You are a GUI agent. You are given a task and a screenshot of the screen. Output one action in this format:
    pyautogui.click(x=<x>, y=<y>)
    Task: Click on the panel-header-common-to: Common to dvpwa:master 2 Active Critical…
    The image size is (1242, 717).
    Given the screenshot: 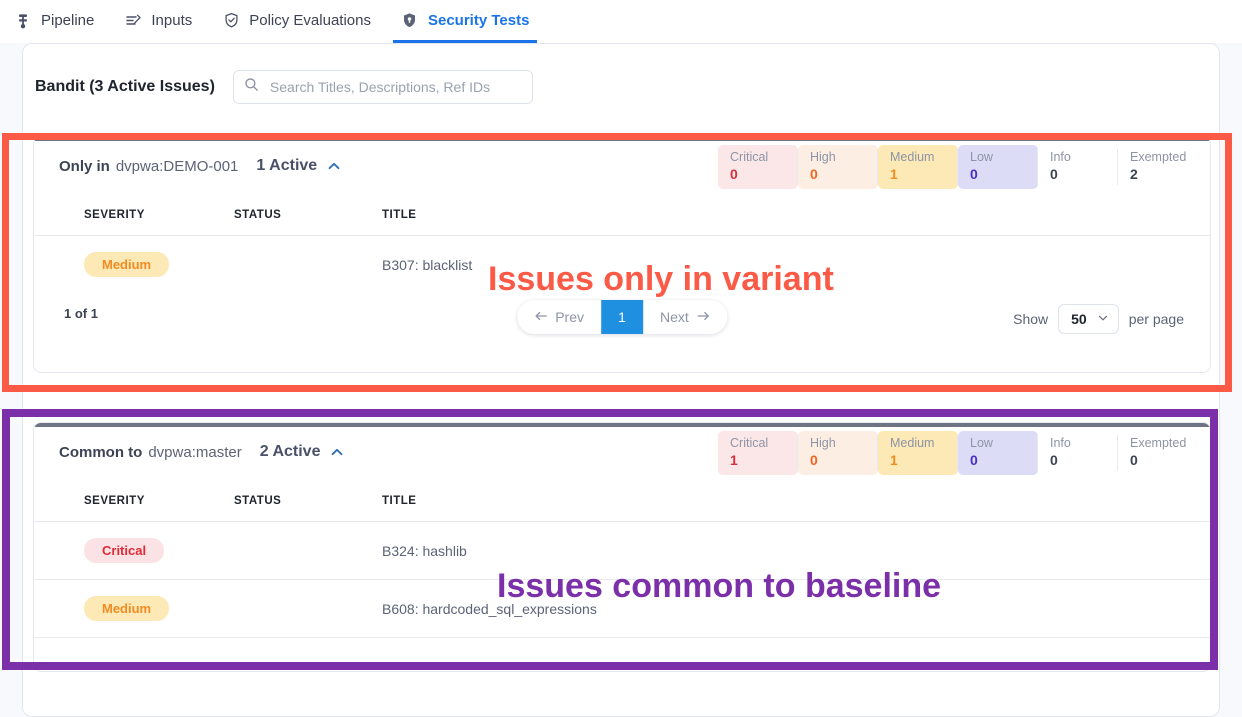 What is the action you would take?
    pyautogui.click(x=622, y=452)
    